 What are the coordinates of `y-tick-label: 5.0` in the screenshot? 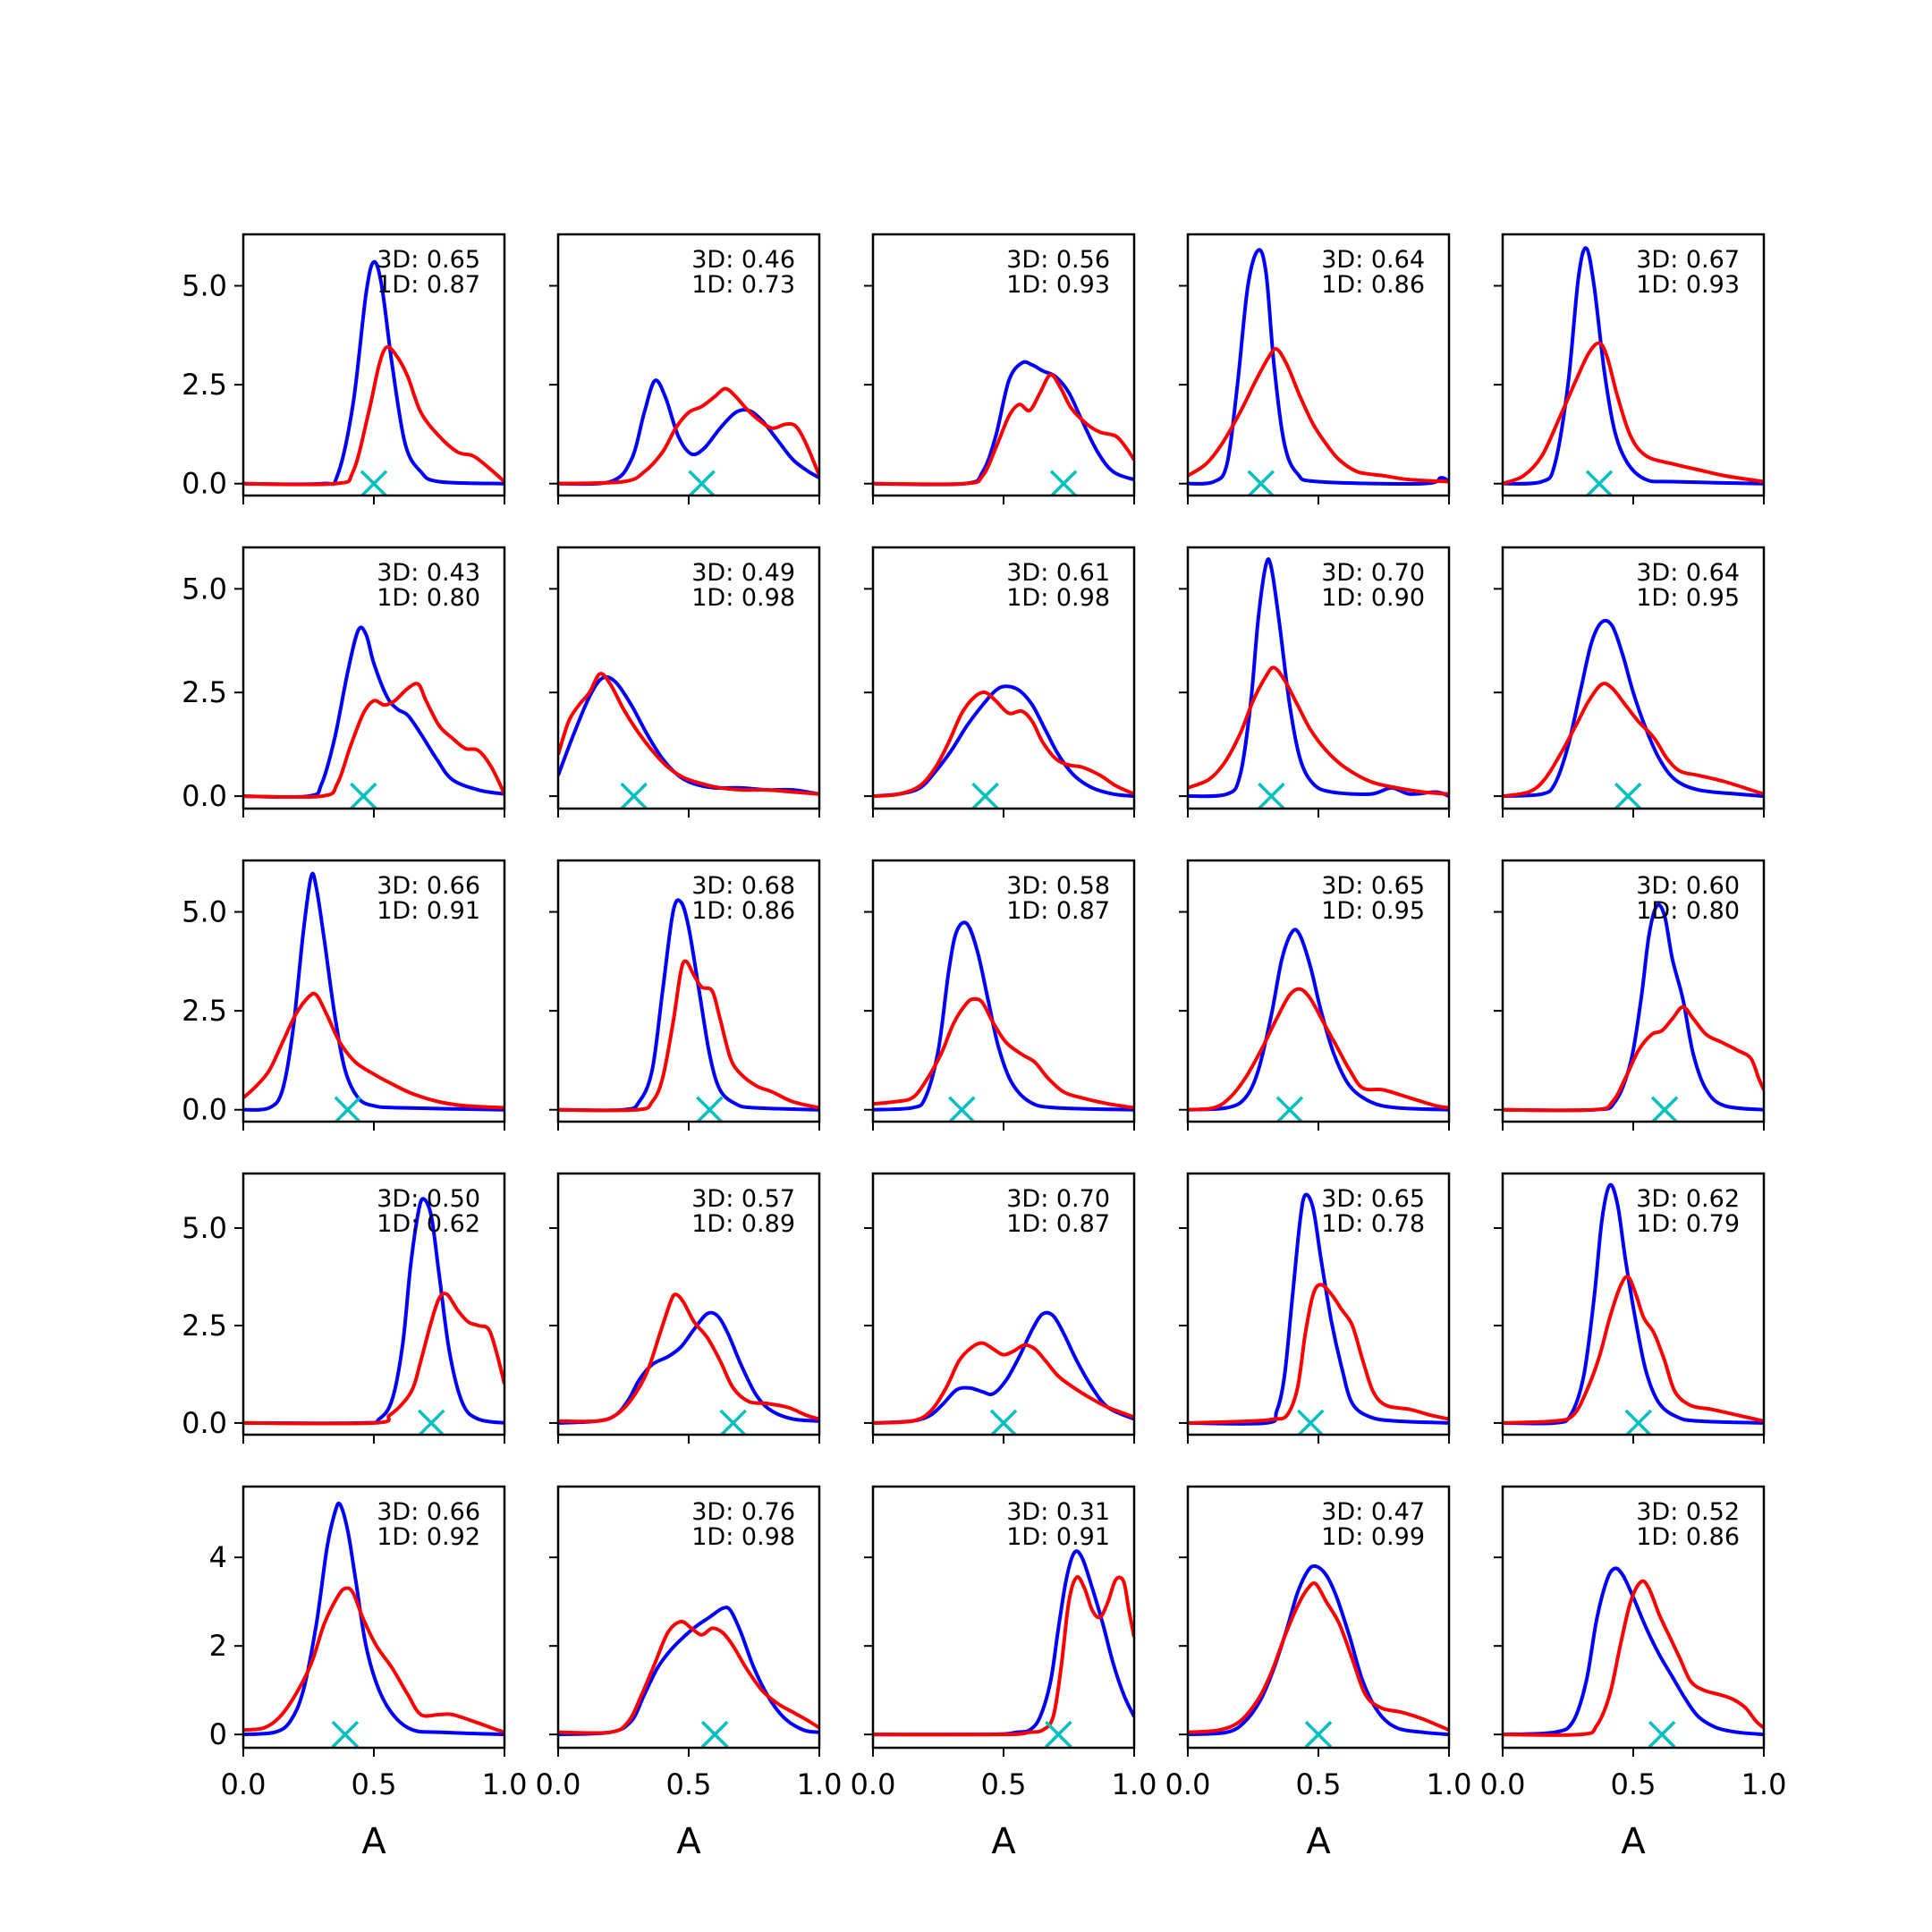 It's located at (204, 589).